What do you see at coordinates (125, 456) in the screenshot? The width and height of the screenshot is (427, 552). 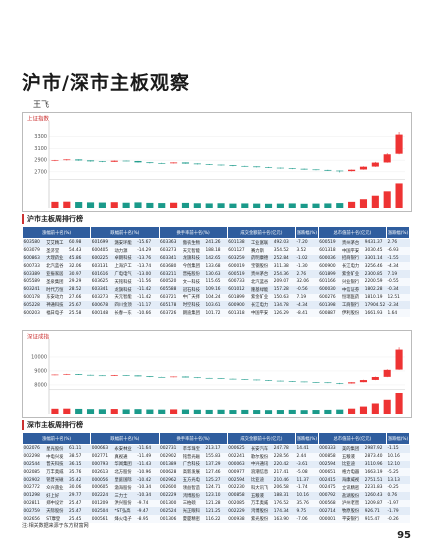 I see `table-cell: 真视通` at bounding box center [125, 456].